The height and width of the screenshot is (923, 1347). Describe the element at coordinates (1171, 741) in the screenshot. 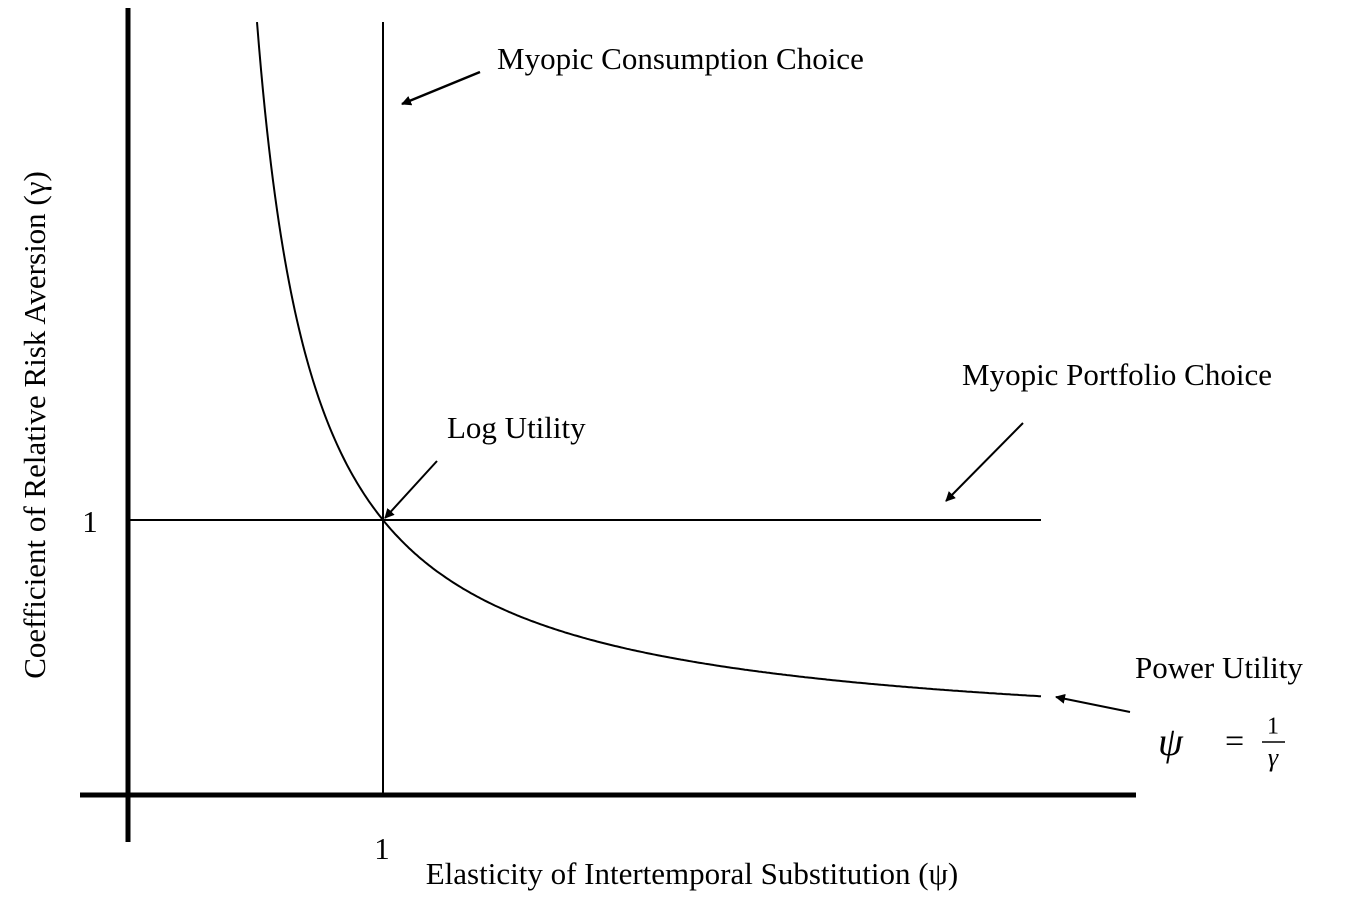

I see `formula-lhs: ψ` at that location.